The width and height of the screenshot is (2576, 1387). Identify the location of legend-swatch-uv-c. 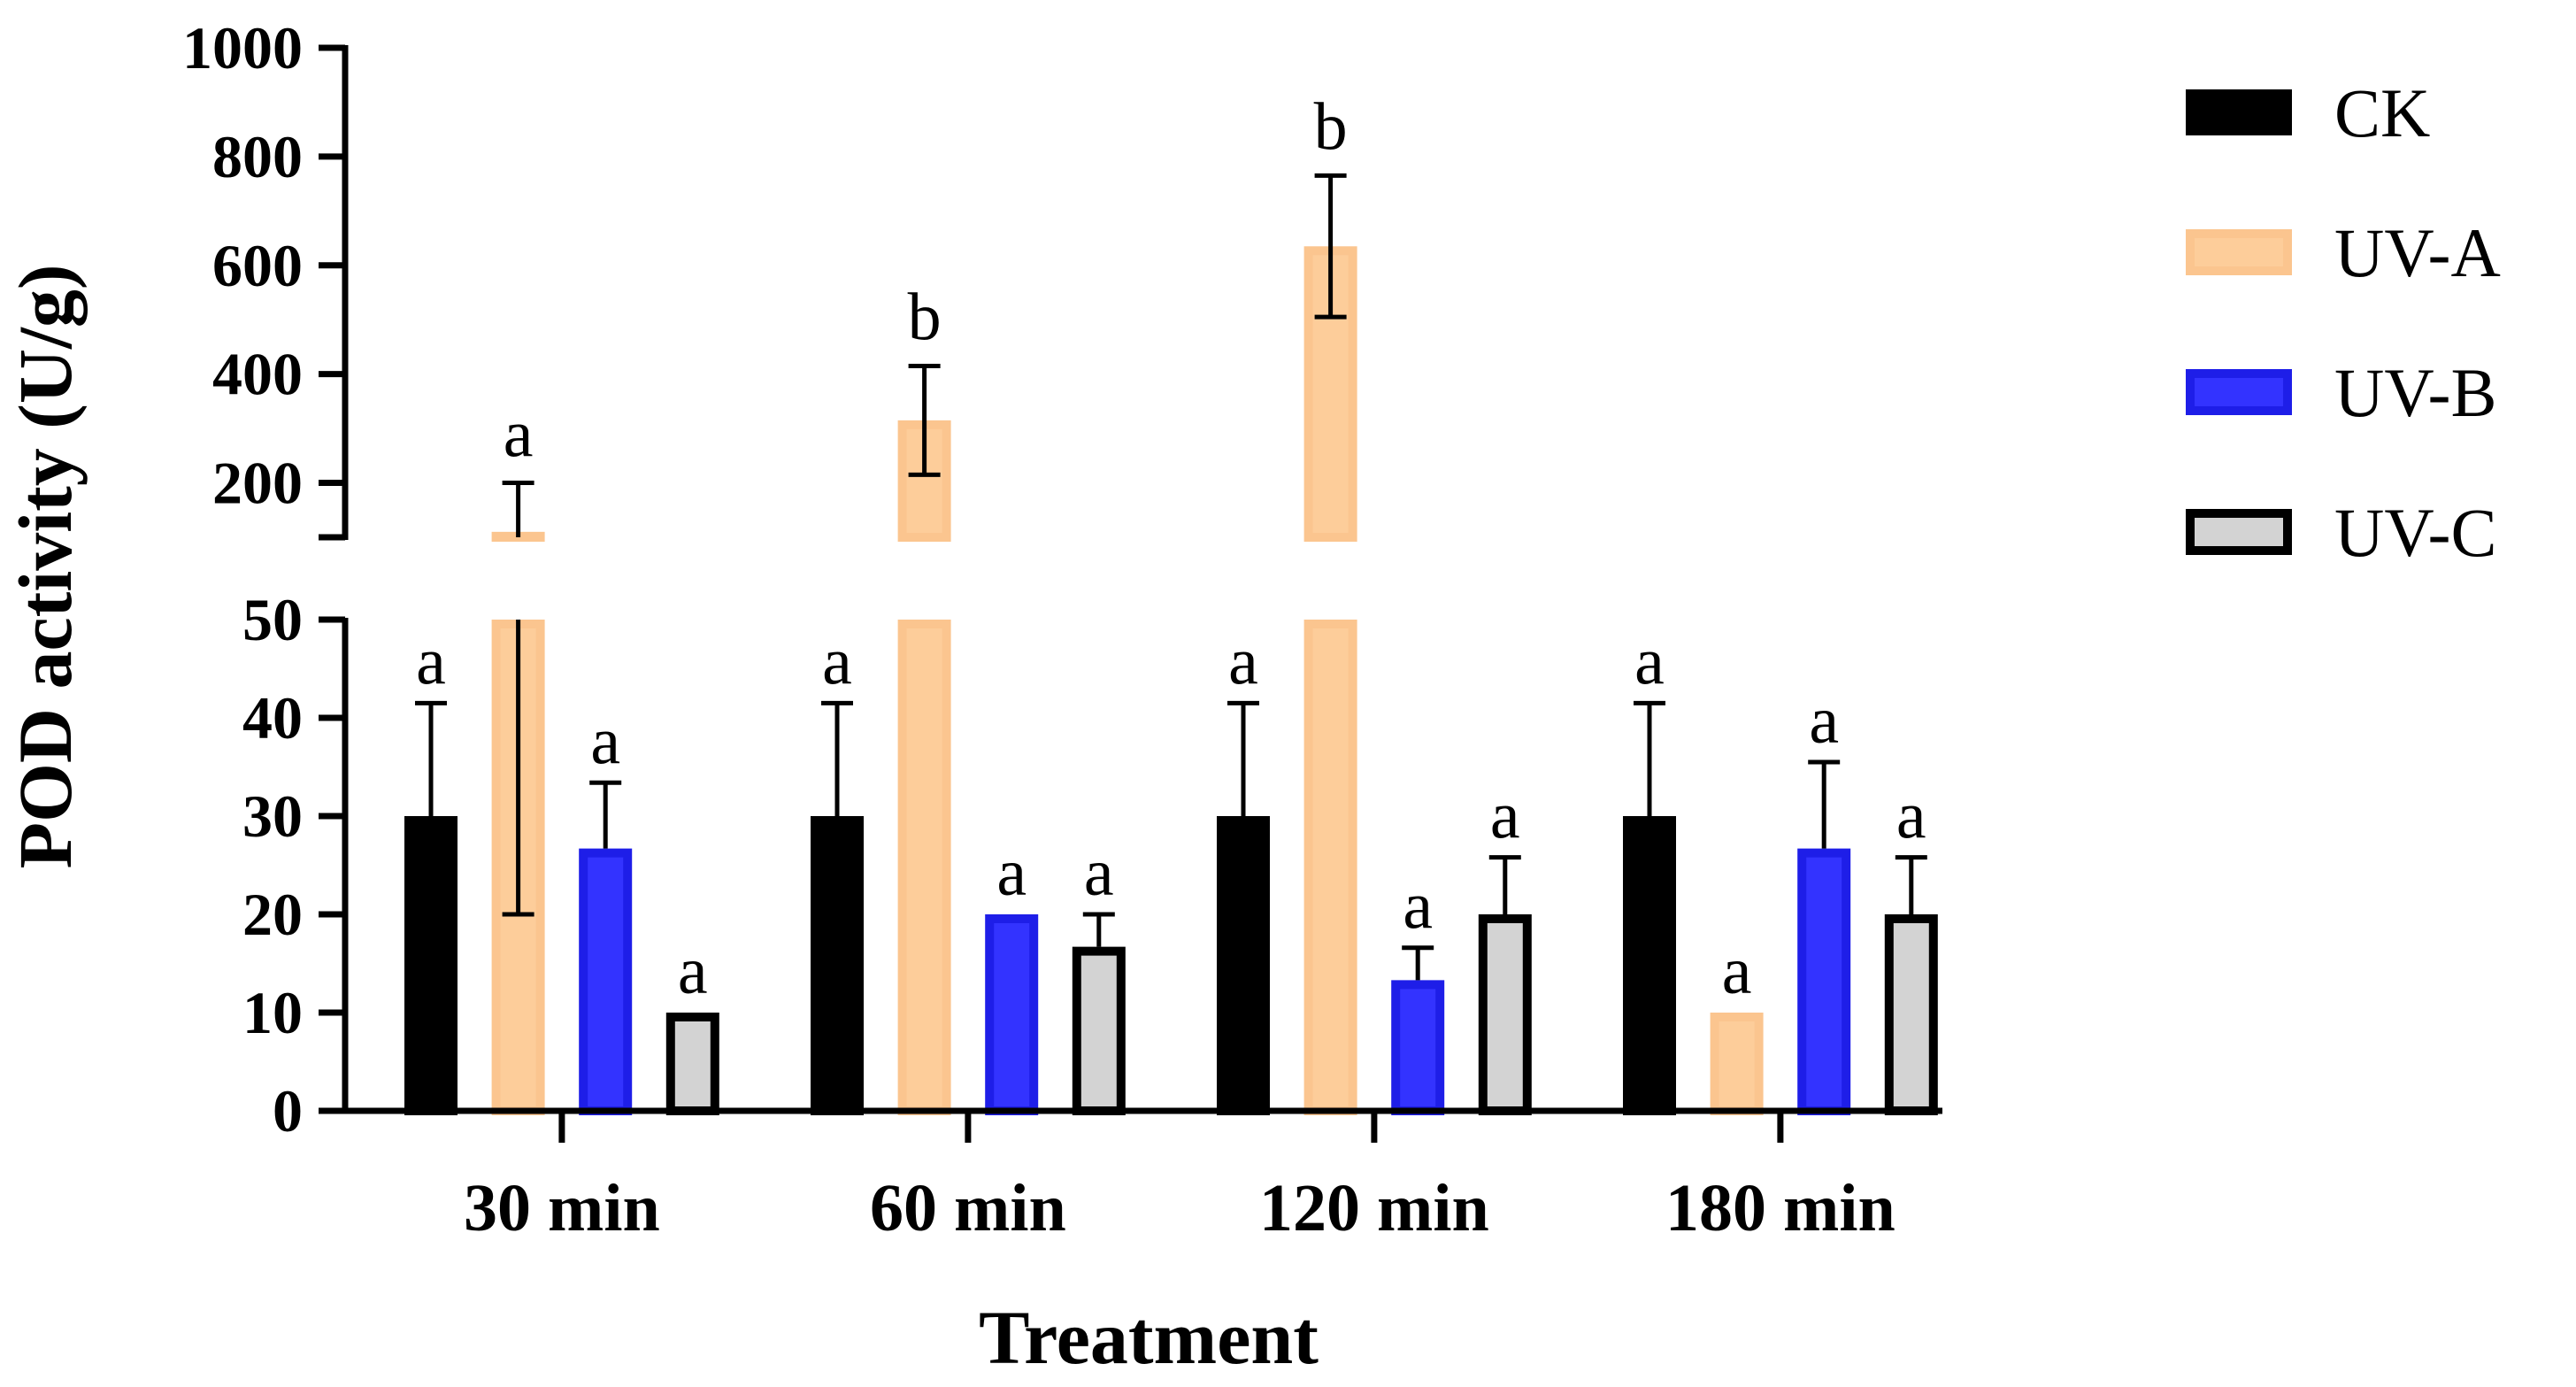
(2239, 532).